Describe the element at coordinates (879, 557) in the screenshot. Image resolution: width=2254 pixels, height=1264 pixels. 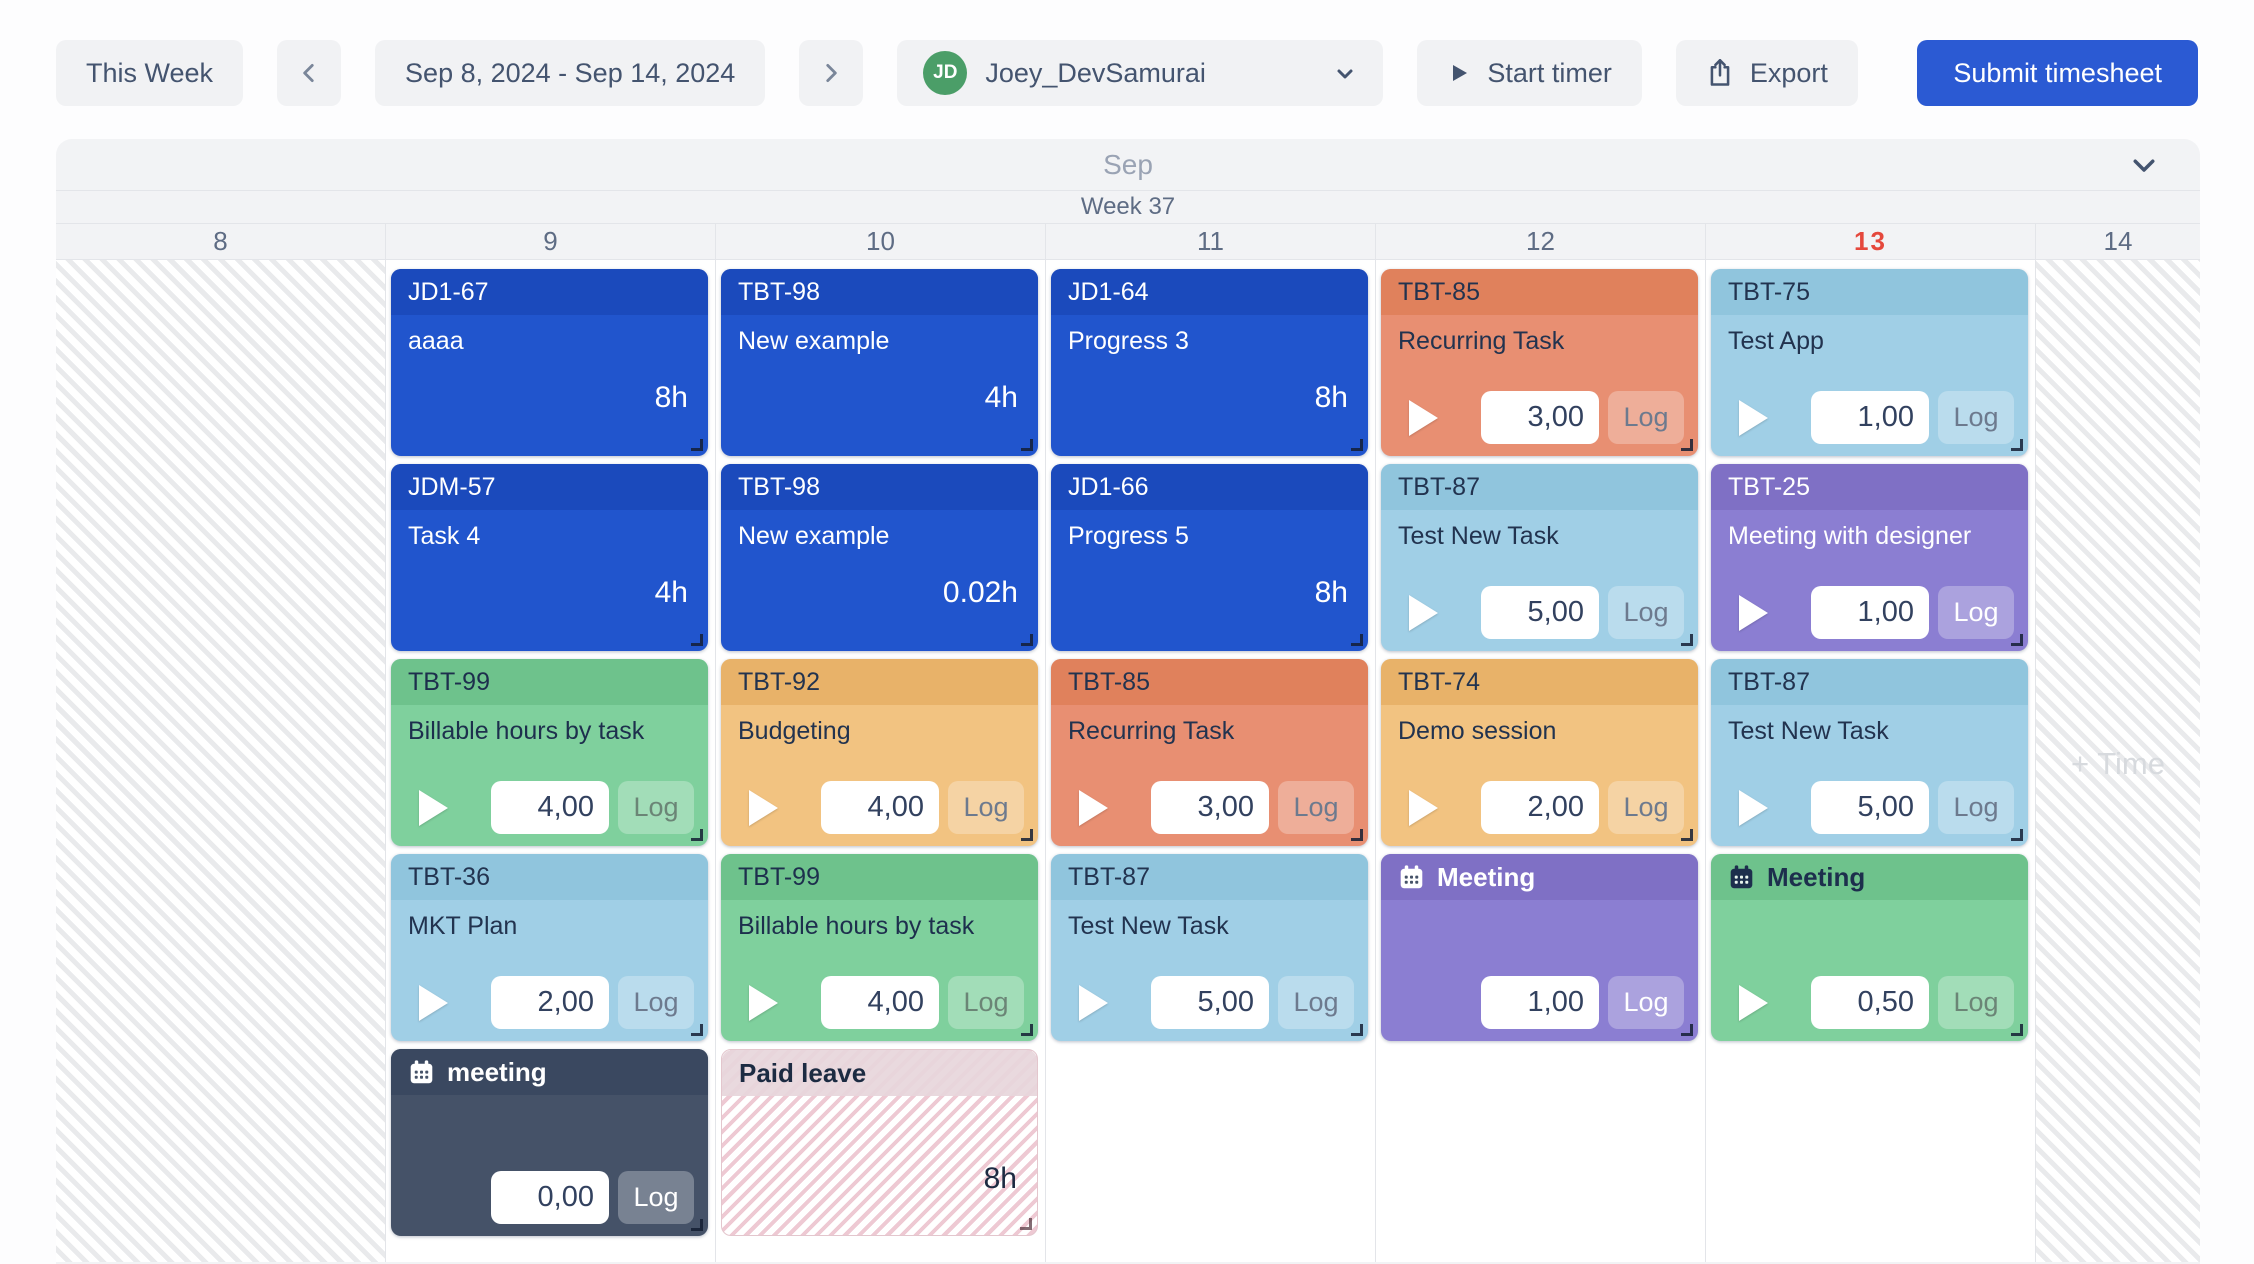
I see `task-card: TBT-98 New example 0.02h` at that location.